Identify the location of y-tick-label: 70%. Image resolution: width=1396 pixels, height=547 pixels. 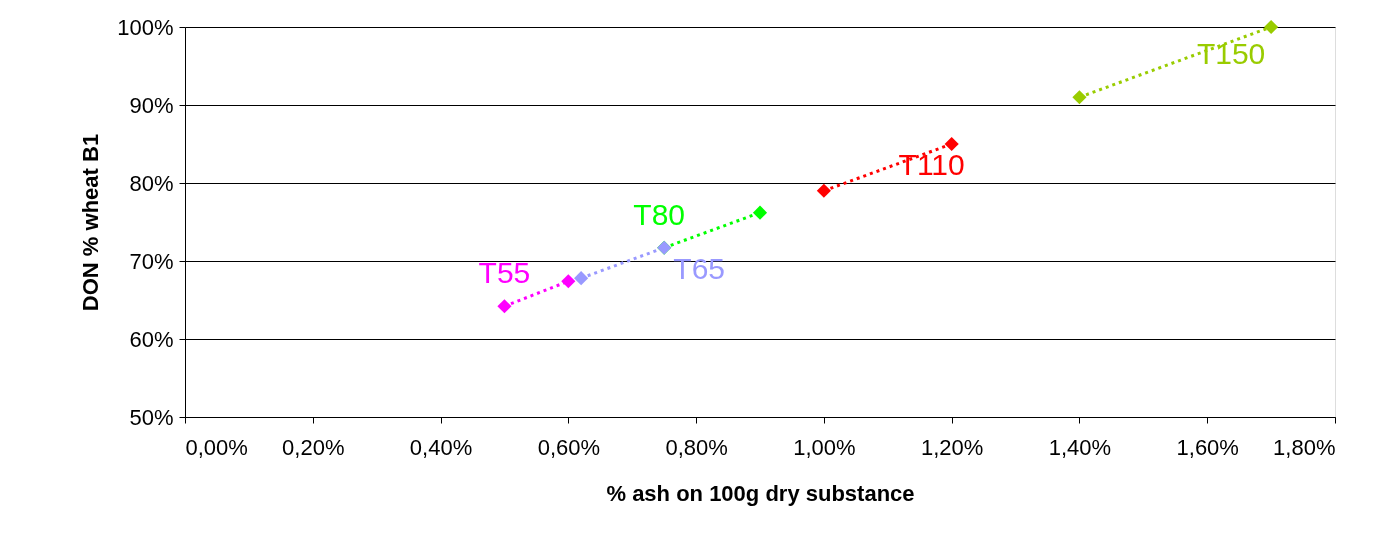
(151, 261).